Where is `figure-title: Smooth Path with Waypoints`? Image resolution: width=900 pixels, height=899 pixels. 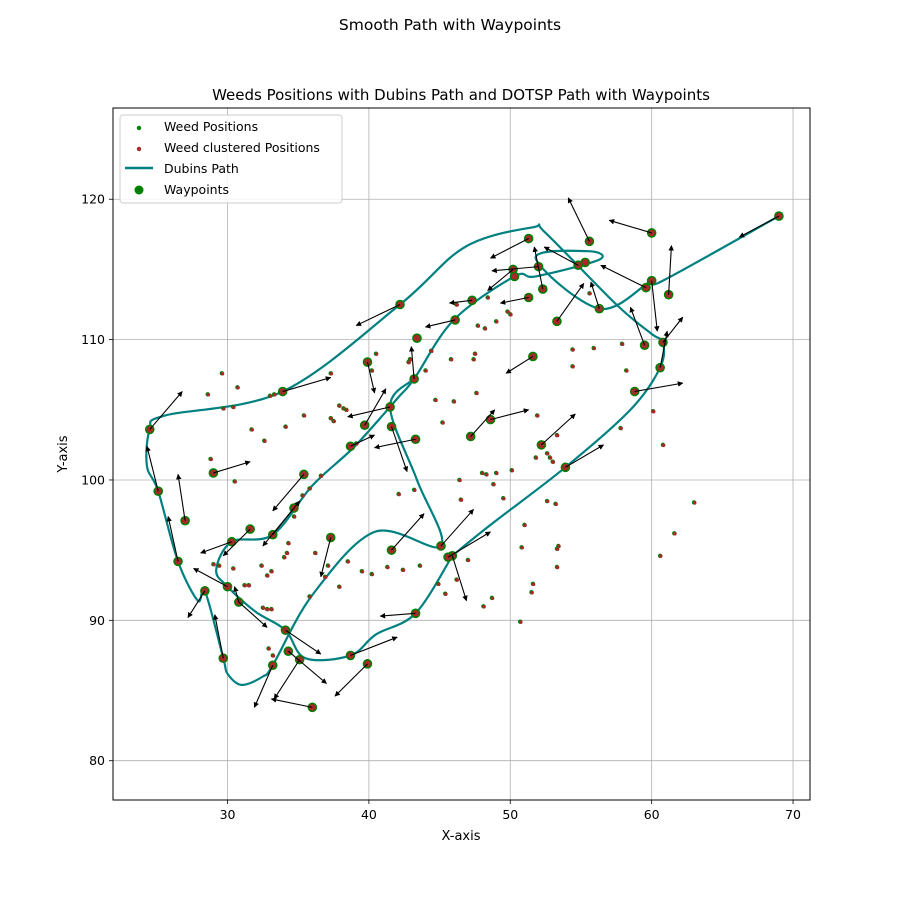 figure-title: Smooth Path with Waypoints is located at coordinates (450, 25).